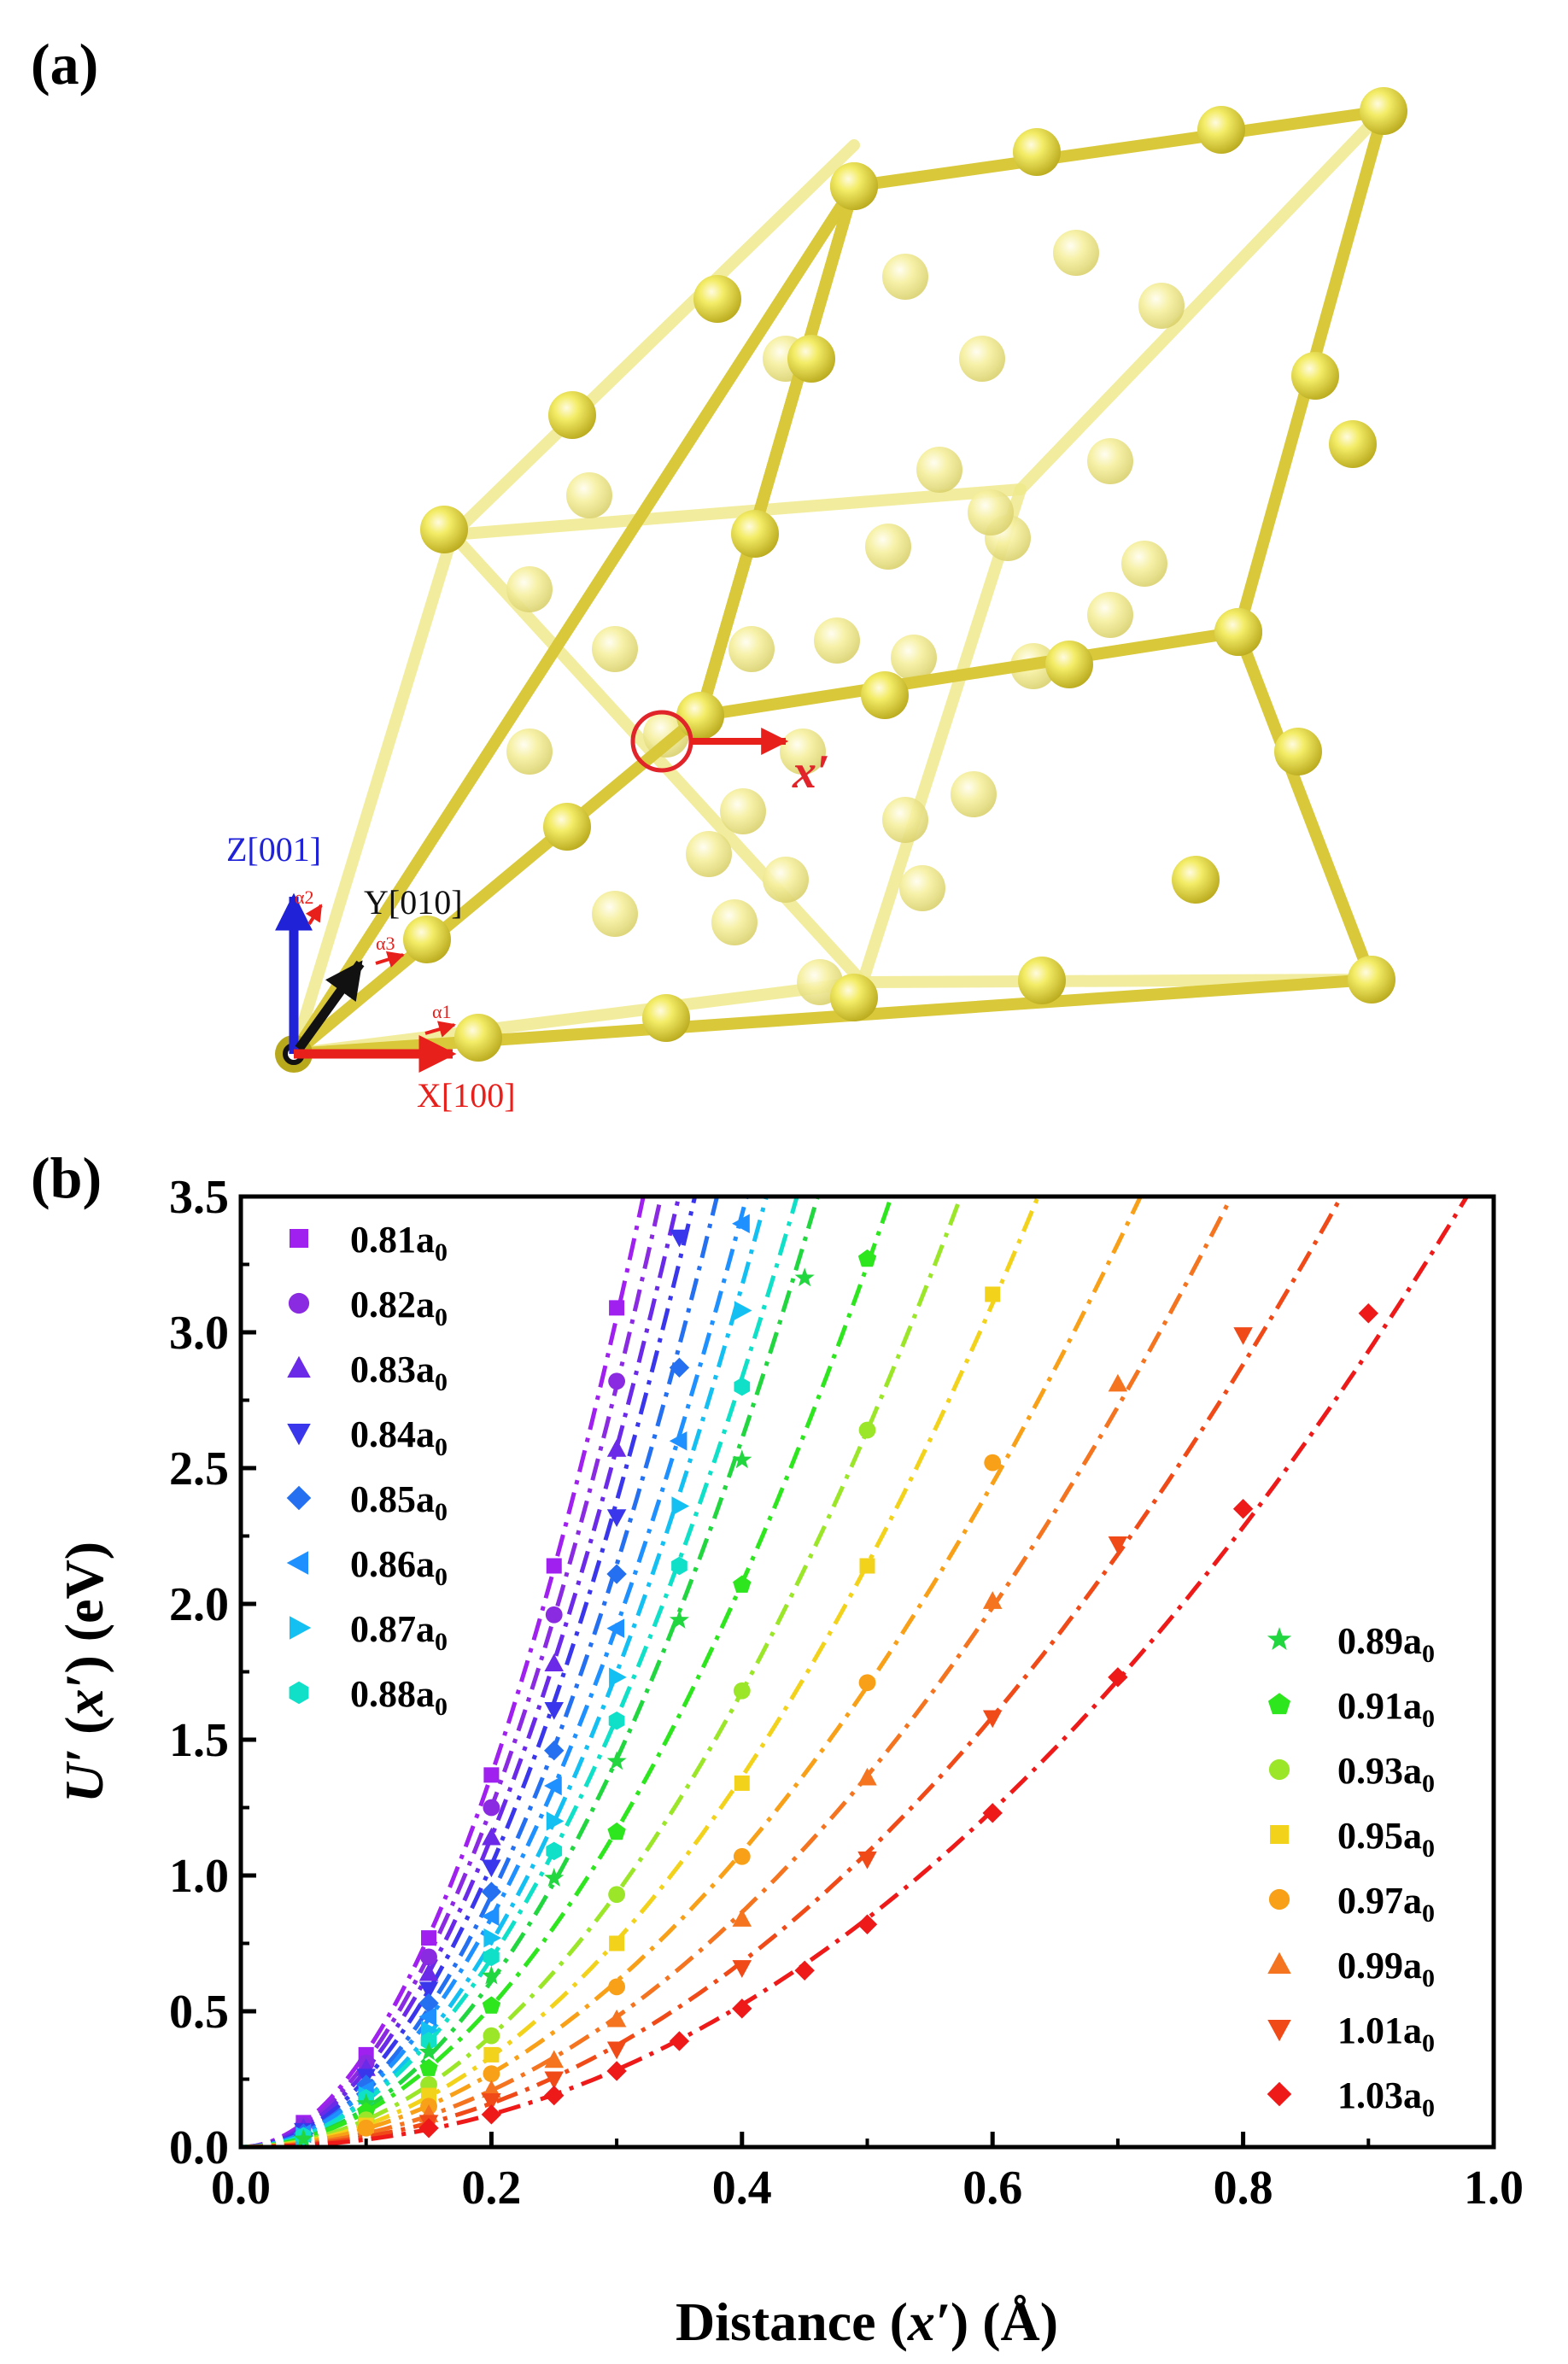 The height and width of the screenshot is (2364, 1568). I want to click on legend-marker-0.85a0, so click(299, 1498).